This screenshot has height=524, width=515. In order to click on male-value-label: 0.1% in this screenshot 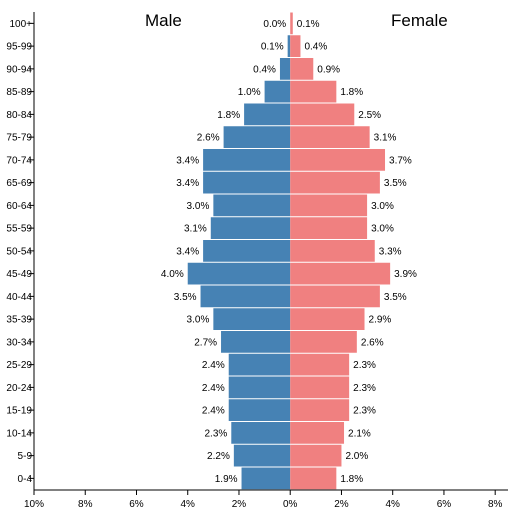, I will do `click(272, 47)`.